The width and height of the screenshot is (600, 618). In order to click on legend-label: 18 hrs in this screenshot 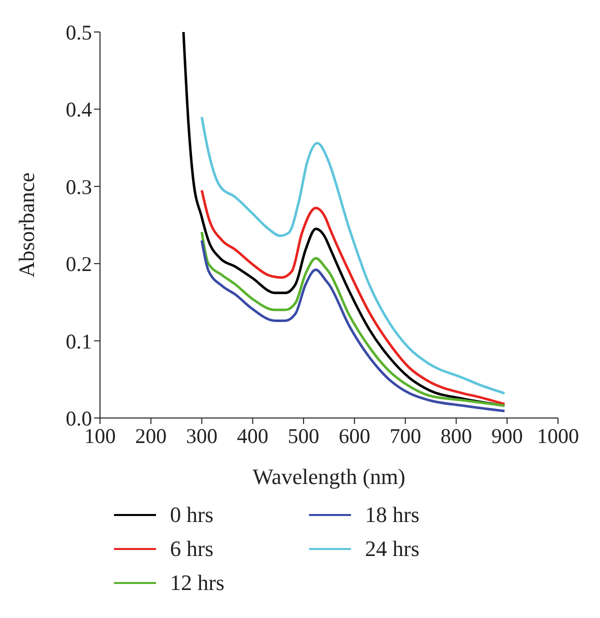, I will do `click(392, 515)`.